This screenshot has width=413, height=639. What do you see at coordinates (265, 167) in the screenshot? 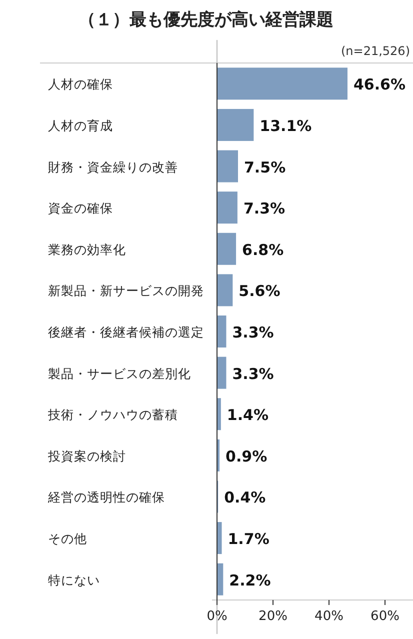
I see `data-label: 7.5%` at bounding box center [265, 167].